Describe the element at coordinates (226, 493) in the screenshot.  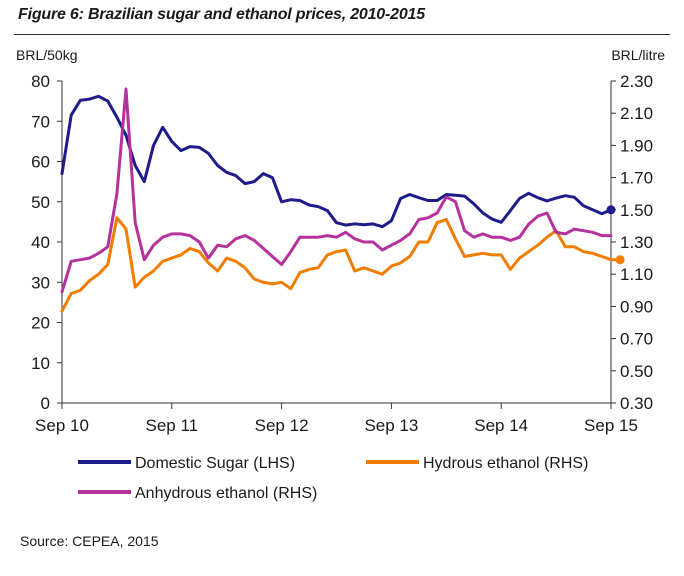
I see `legend-label-2: Anhydrous ethanol (RHS)` at that location.